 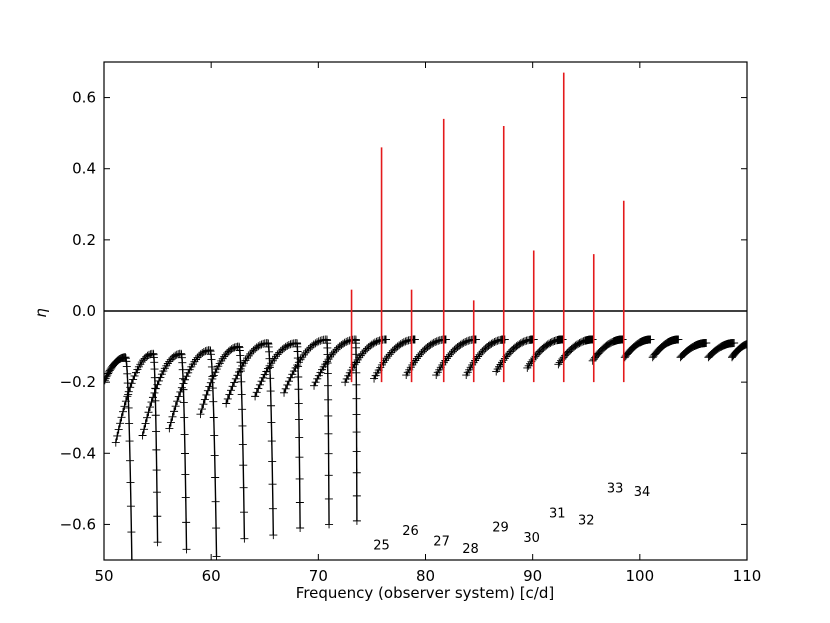 I want to click on order-label: 27, so click(x=441, y=542).